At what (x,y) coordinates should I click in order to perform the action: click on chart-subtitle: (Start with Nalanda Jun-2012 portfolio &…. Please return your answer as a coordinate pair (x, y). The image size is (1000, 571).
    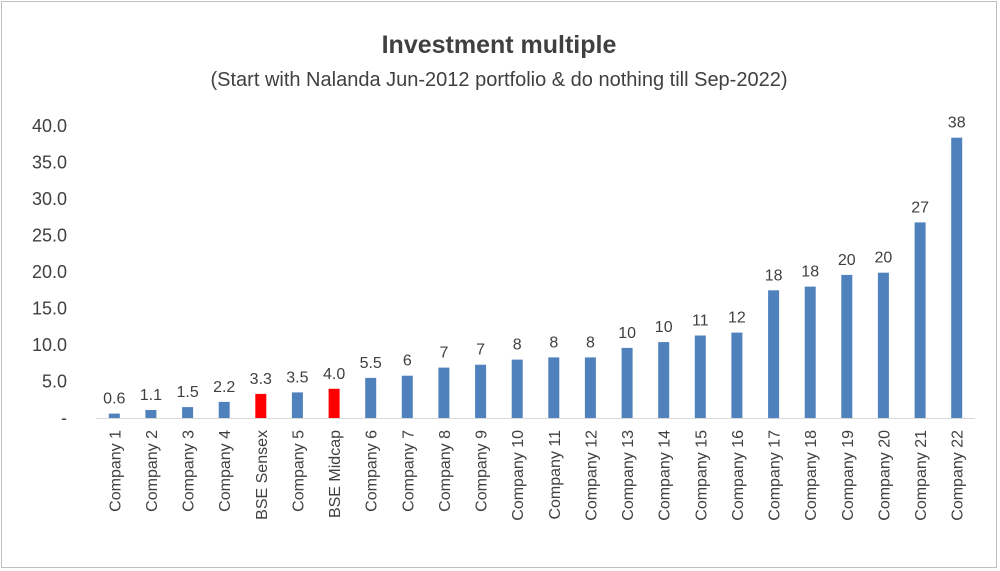
    Looking at the image, I should click on (498, 80).